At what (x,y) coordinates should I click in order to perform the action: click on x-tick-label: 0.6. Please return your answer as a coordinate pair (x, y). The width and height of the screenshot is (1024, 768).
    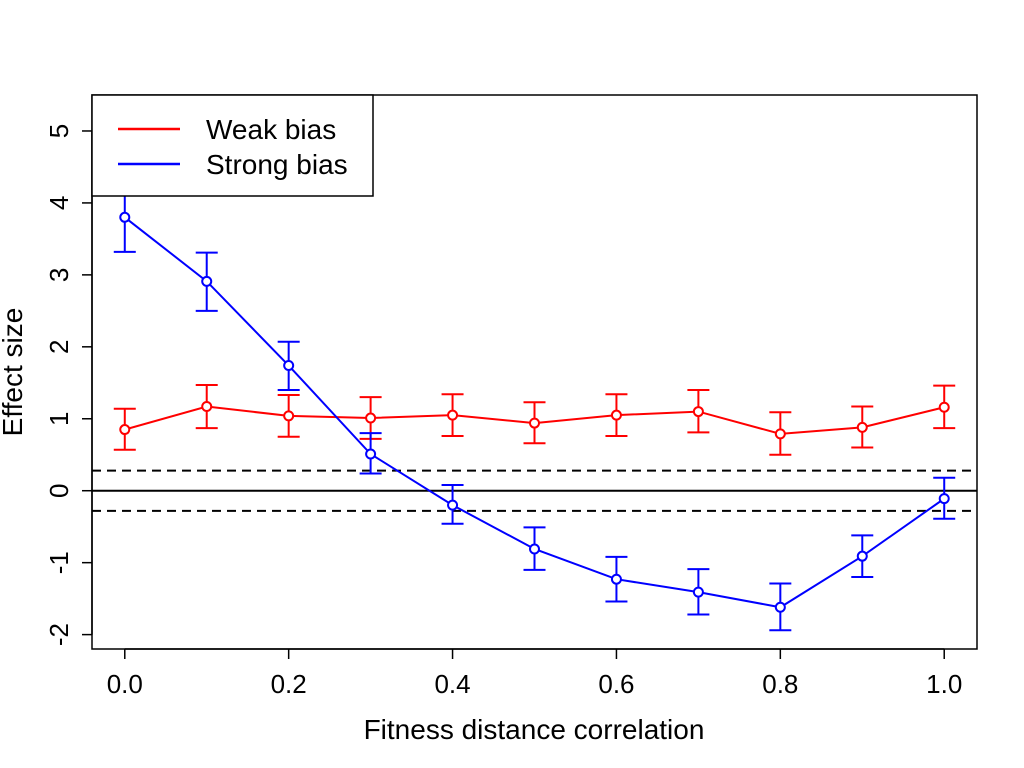
    Looking at the image, I should click on (616, 684).